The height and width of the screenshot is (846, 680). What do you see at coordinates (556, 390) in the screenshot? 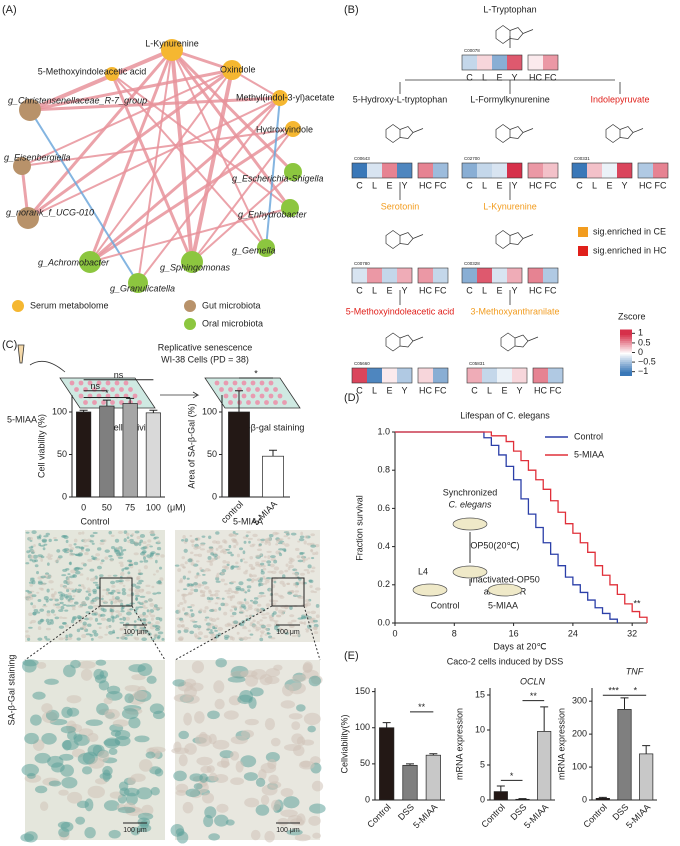
I see `column-label: FC` at bounding box center [556, 390].